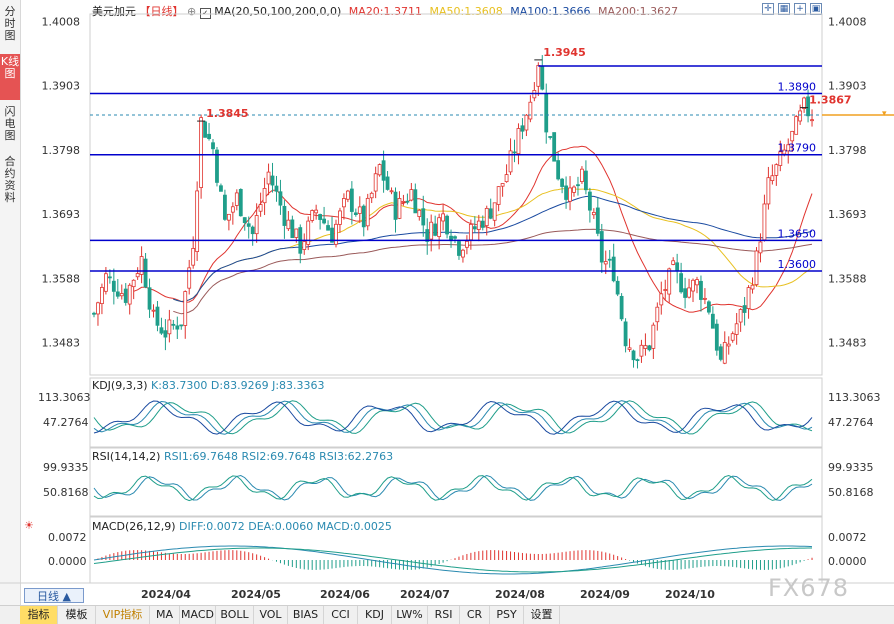 The image size is (894, 624). What do you see at coordinates (847, 150) in the screenshot?
I see `price-tick-right: 1.3798` at bounding box center [847, 150].